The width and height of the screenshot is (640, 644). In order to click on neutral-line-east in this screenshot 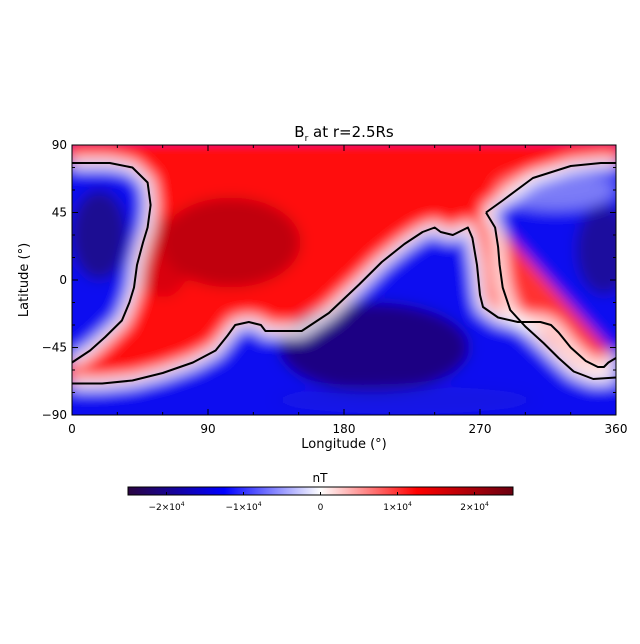, I will do `click(550, 188)`.